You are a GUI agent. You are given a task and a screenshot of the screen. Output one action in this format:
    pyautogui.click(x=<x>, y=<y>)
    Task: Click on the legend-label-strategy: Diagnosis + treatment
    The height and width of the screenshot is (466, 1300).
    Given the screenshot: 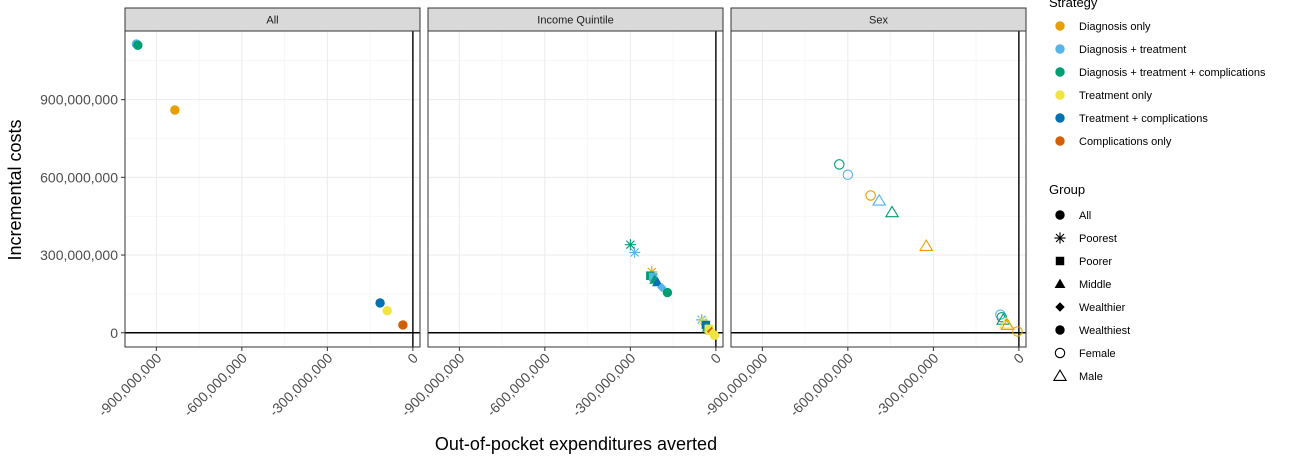 What is the action you would take?
    pyautogui.click(x=1132, y=50)
    